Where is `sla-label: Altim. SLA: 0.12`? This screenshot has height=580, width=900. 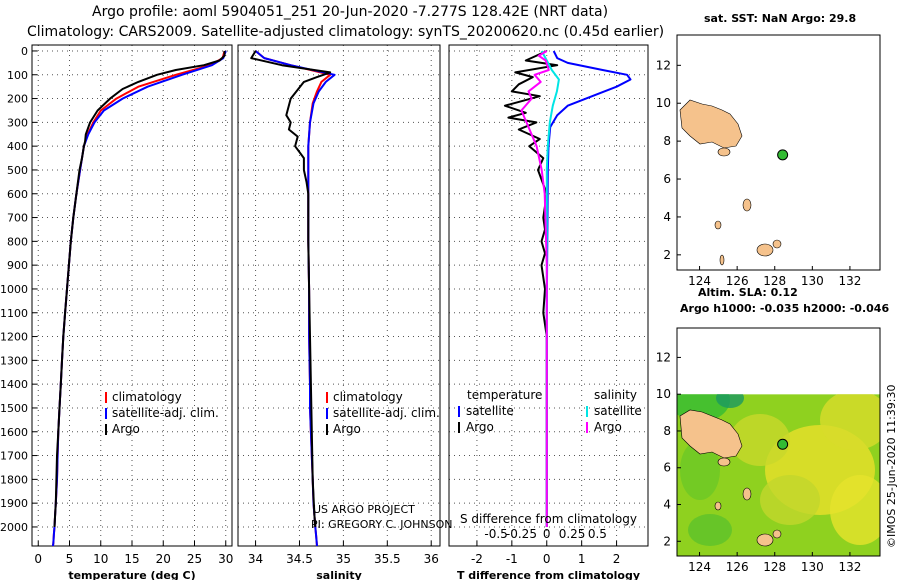
sla-label: Altim. SLA: 0.12 is located at coordinates (748, 292).